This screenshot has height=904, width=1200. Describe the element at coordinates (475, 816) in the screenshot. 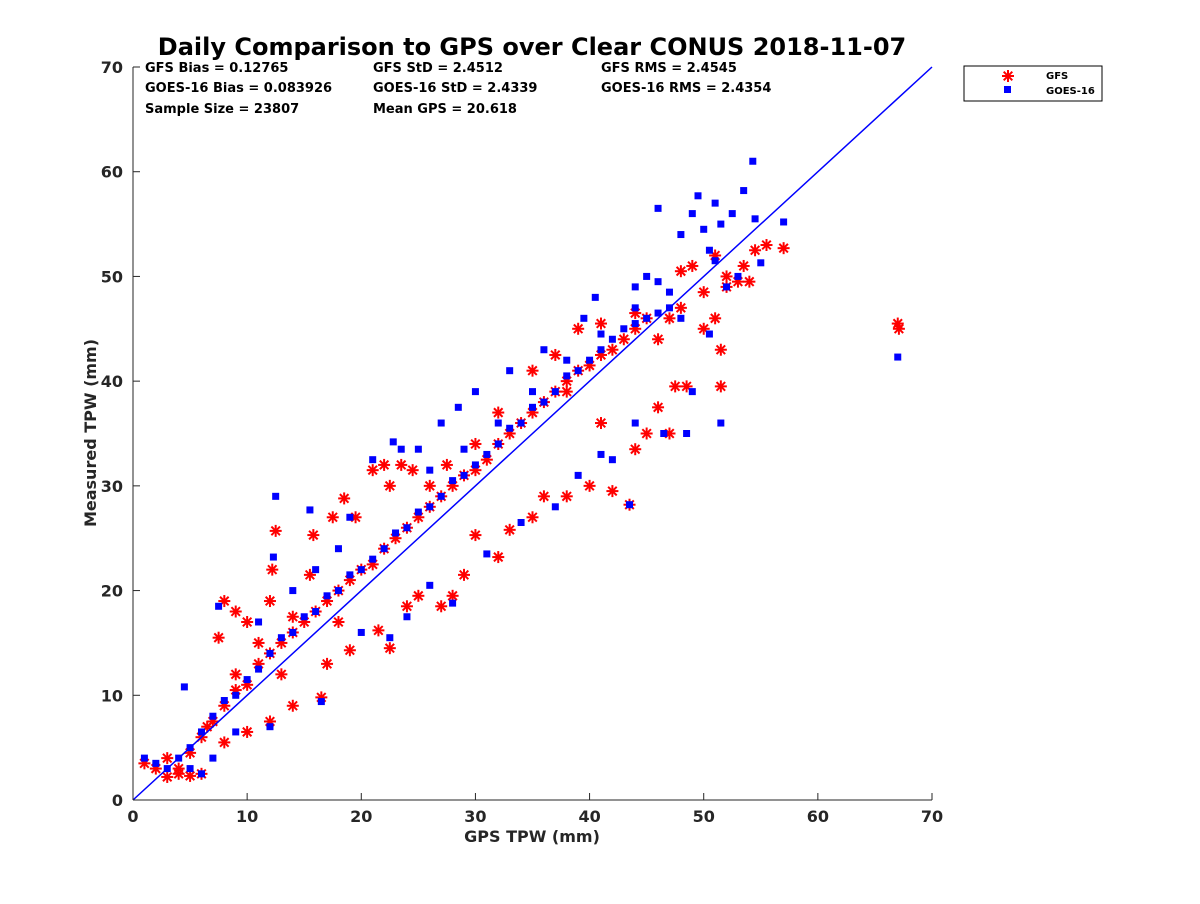

I see `x-tick-label-30: 30` at that location.